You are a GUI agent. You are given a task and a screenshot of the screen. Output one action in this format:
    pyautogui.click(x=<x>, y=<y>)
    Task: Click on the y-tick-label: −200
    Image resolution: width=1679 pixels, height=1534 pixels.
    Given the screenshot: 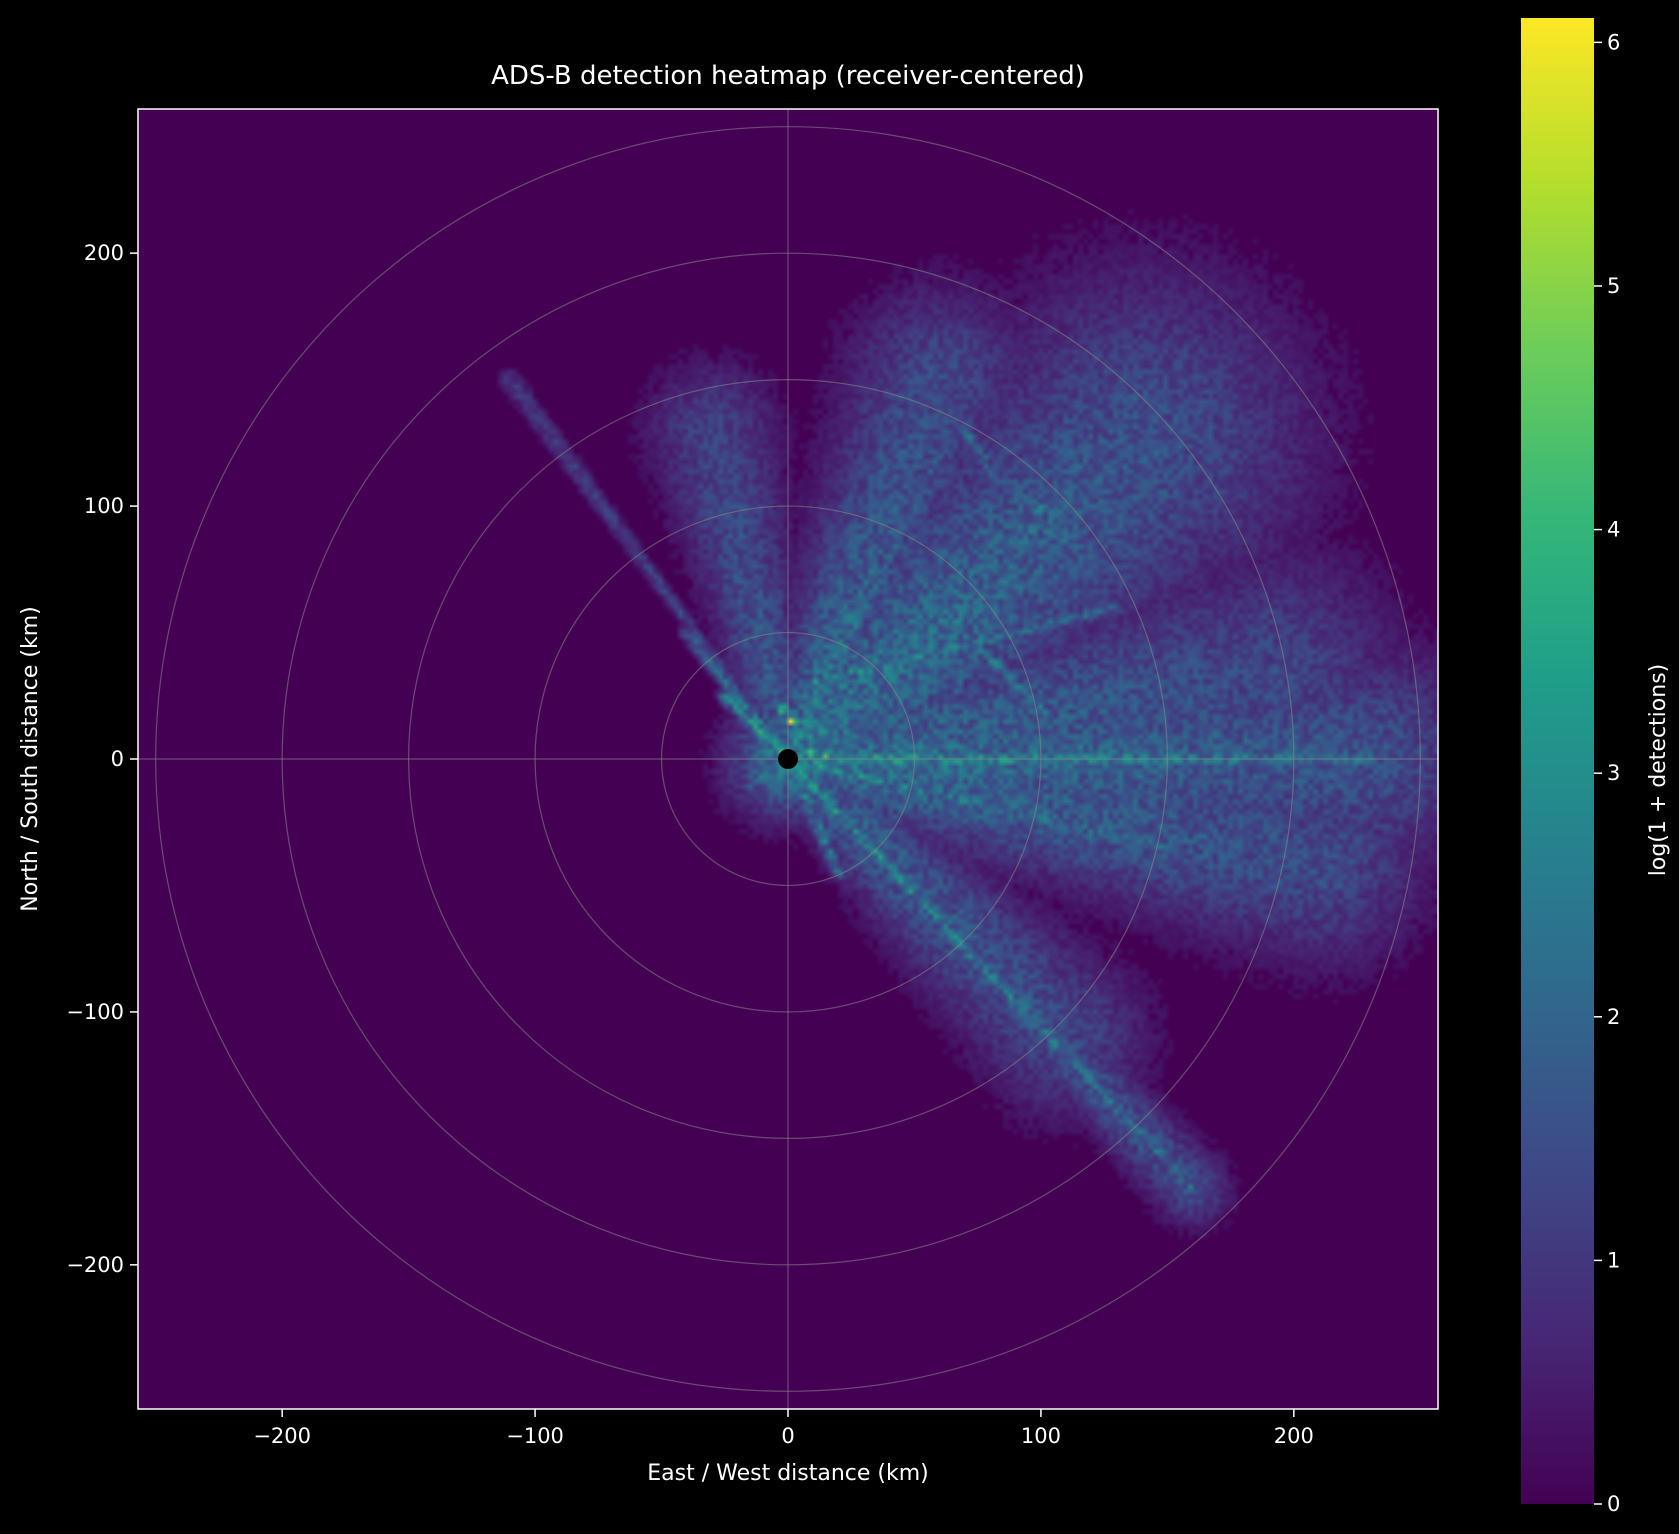 What is the action you would take?
    pyautogui.click(x=95, y=1265)
    